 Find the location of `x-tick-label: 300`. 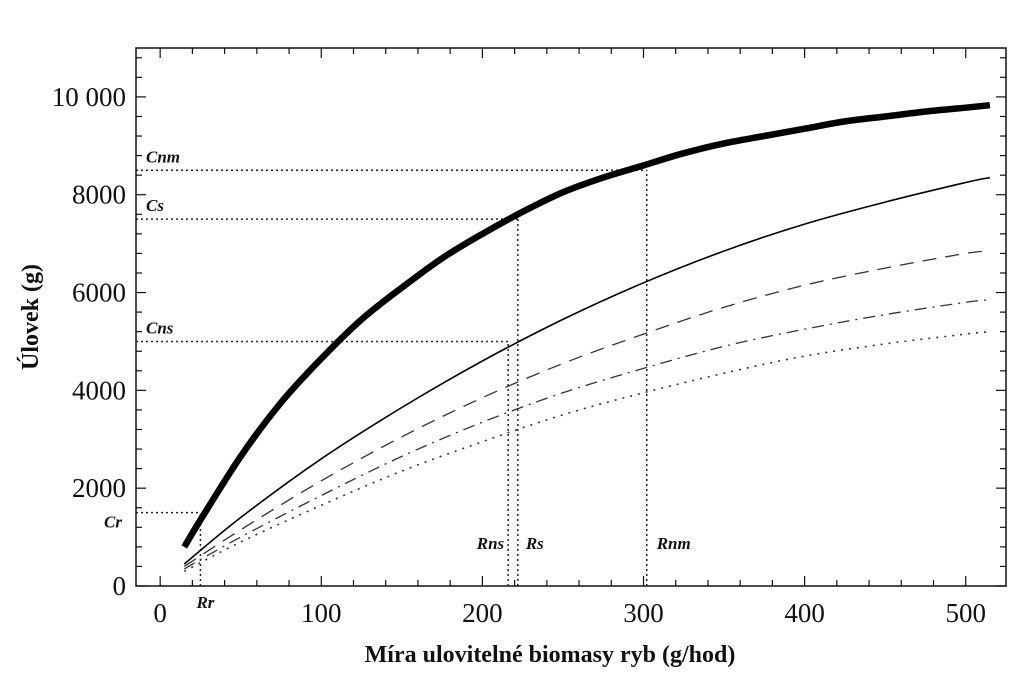

x-tick-label: 300 is located at coordinates (643, 613).